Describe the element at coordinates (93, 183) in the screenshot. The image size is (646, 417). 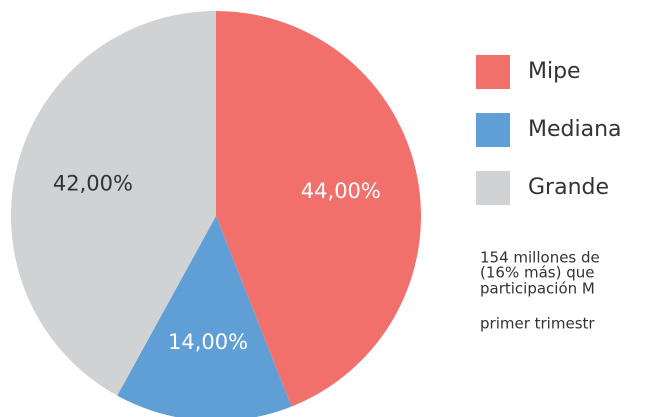
I see `slice-label: 42,00%` at that location.